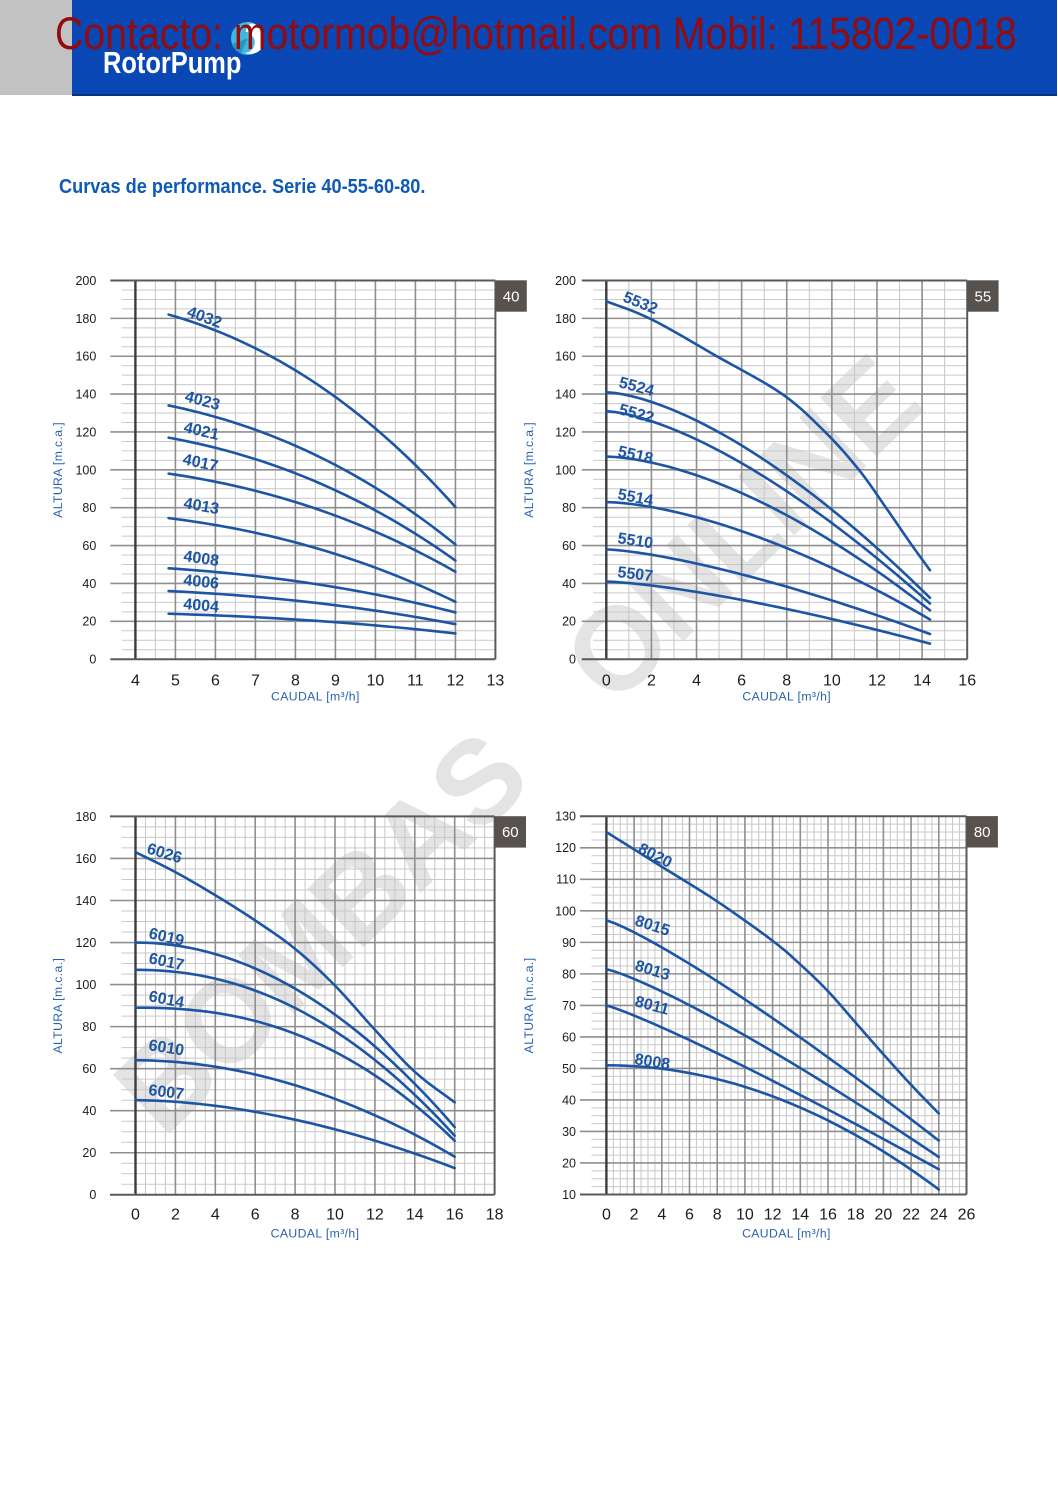 This screenshot has width=1058, height=1497. What do you see at coordinates (415, 1215) in the screenshot?
I see `svg-text: 14` at bounding box center [415, 1215].